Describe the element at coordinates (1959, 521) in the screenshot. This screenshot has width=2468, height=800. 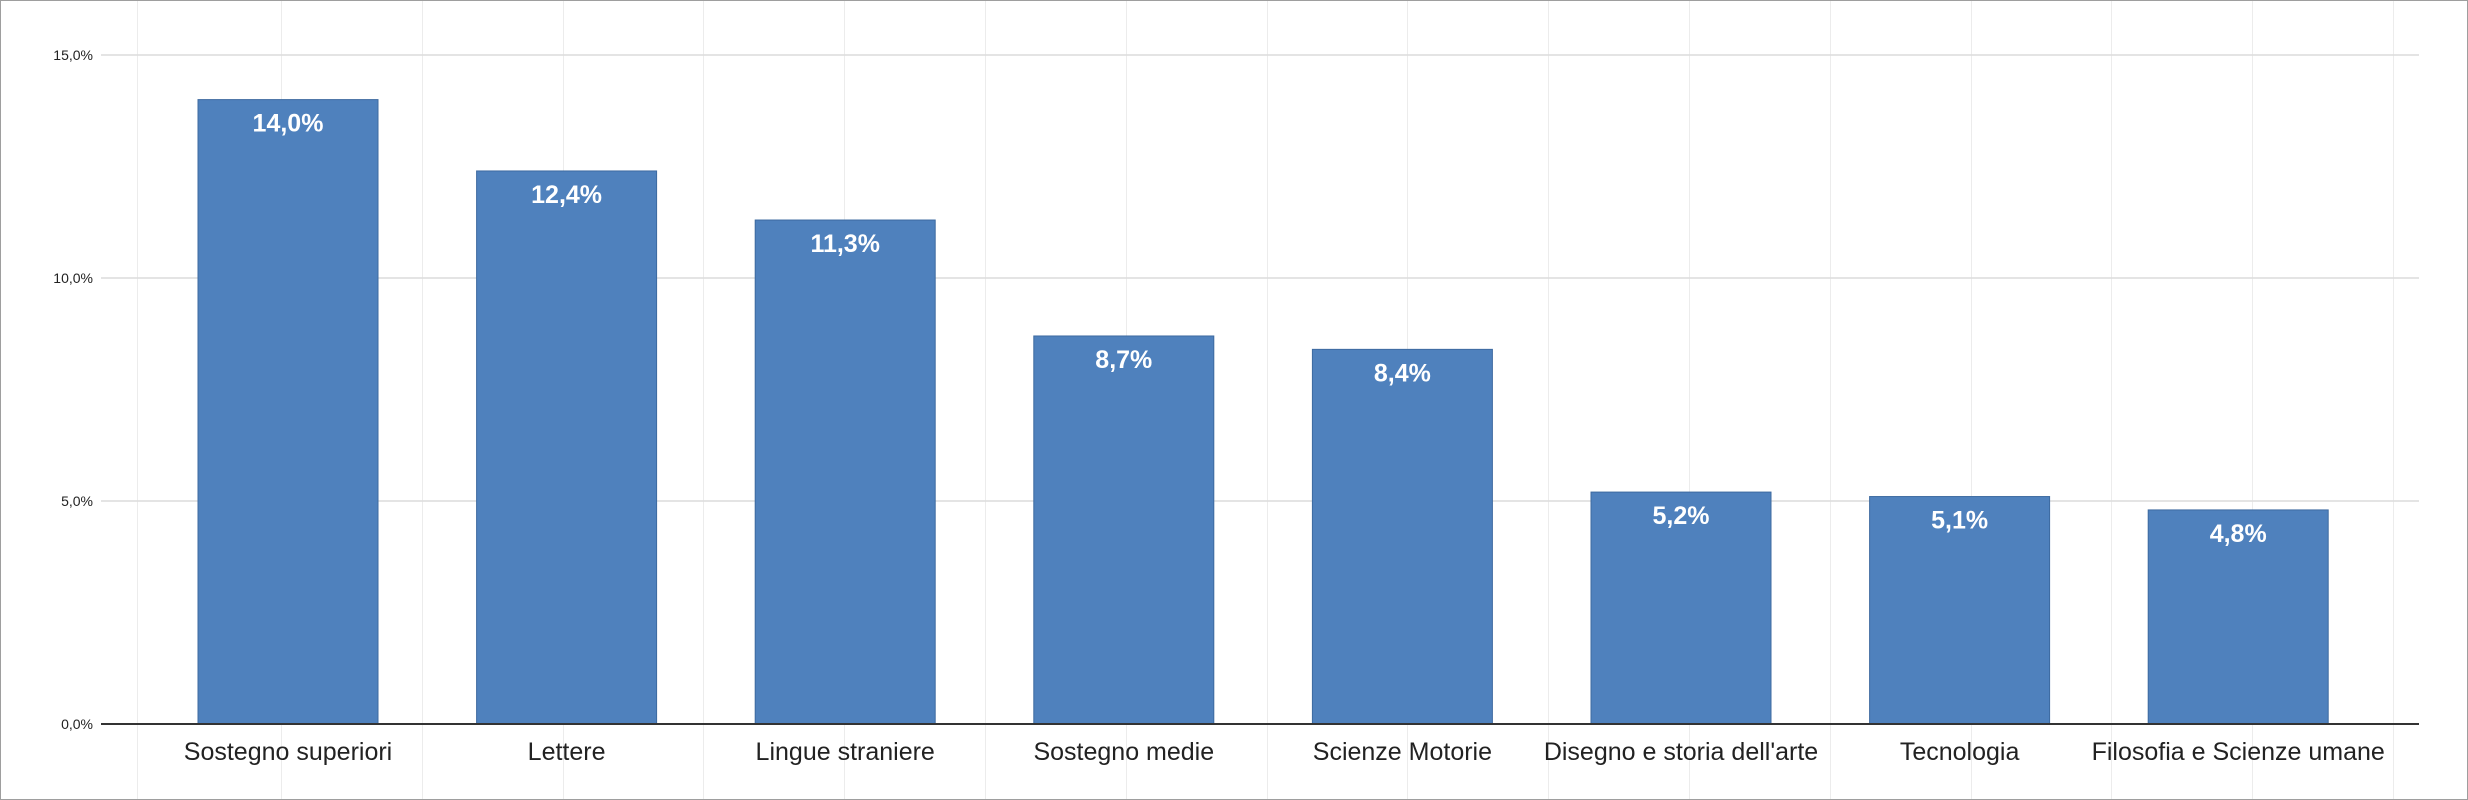
I see `bar-data-label: 5,1%` at that location.